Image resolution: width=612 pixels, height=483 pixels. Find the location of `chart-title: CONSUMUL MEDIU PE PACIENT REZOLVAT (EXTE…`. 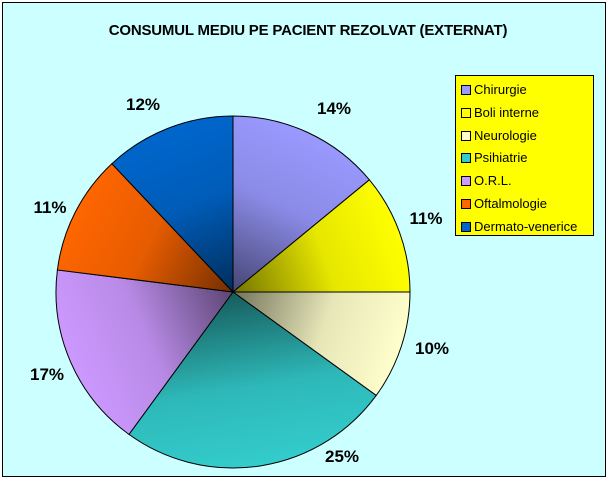

chart-title: CONSUMUL MEDIU PE PACIENT REZOLVAT (EXTE… is located at coordinates (308, 30).